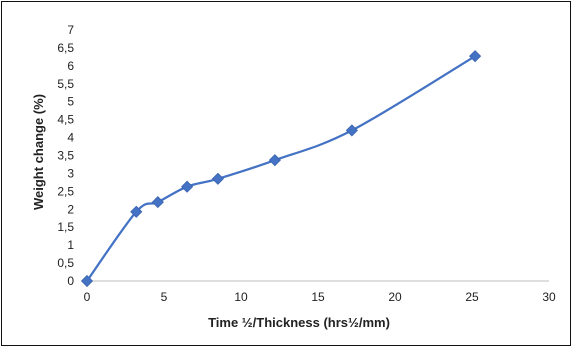 The image size is (572, 347). I want to click on y-tick-label: 2, so click(70, 209).